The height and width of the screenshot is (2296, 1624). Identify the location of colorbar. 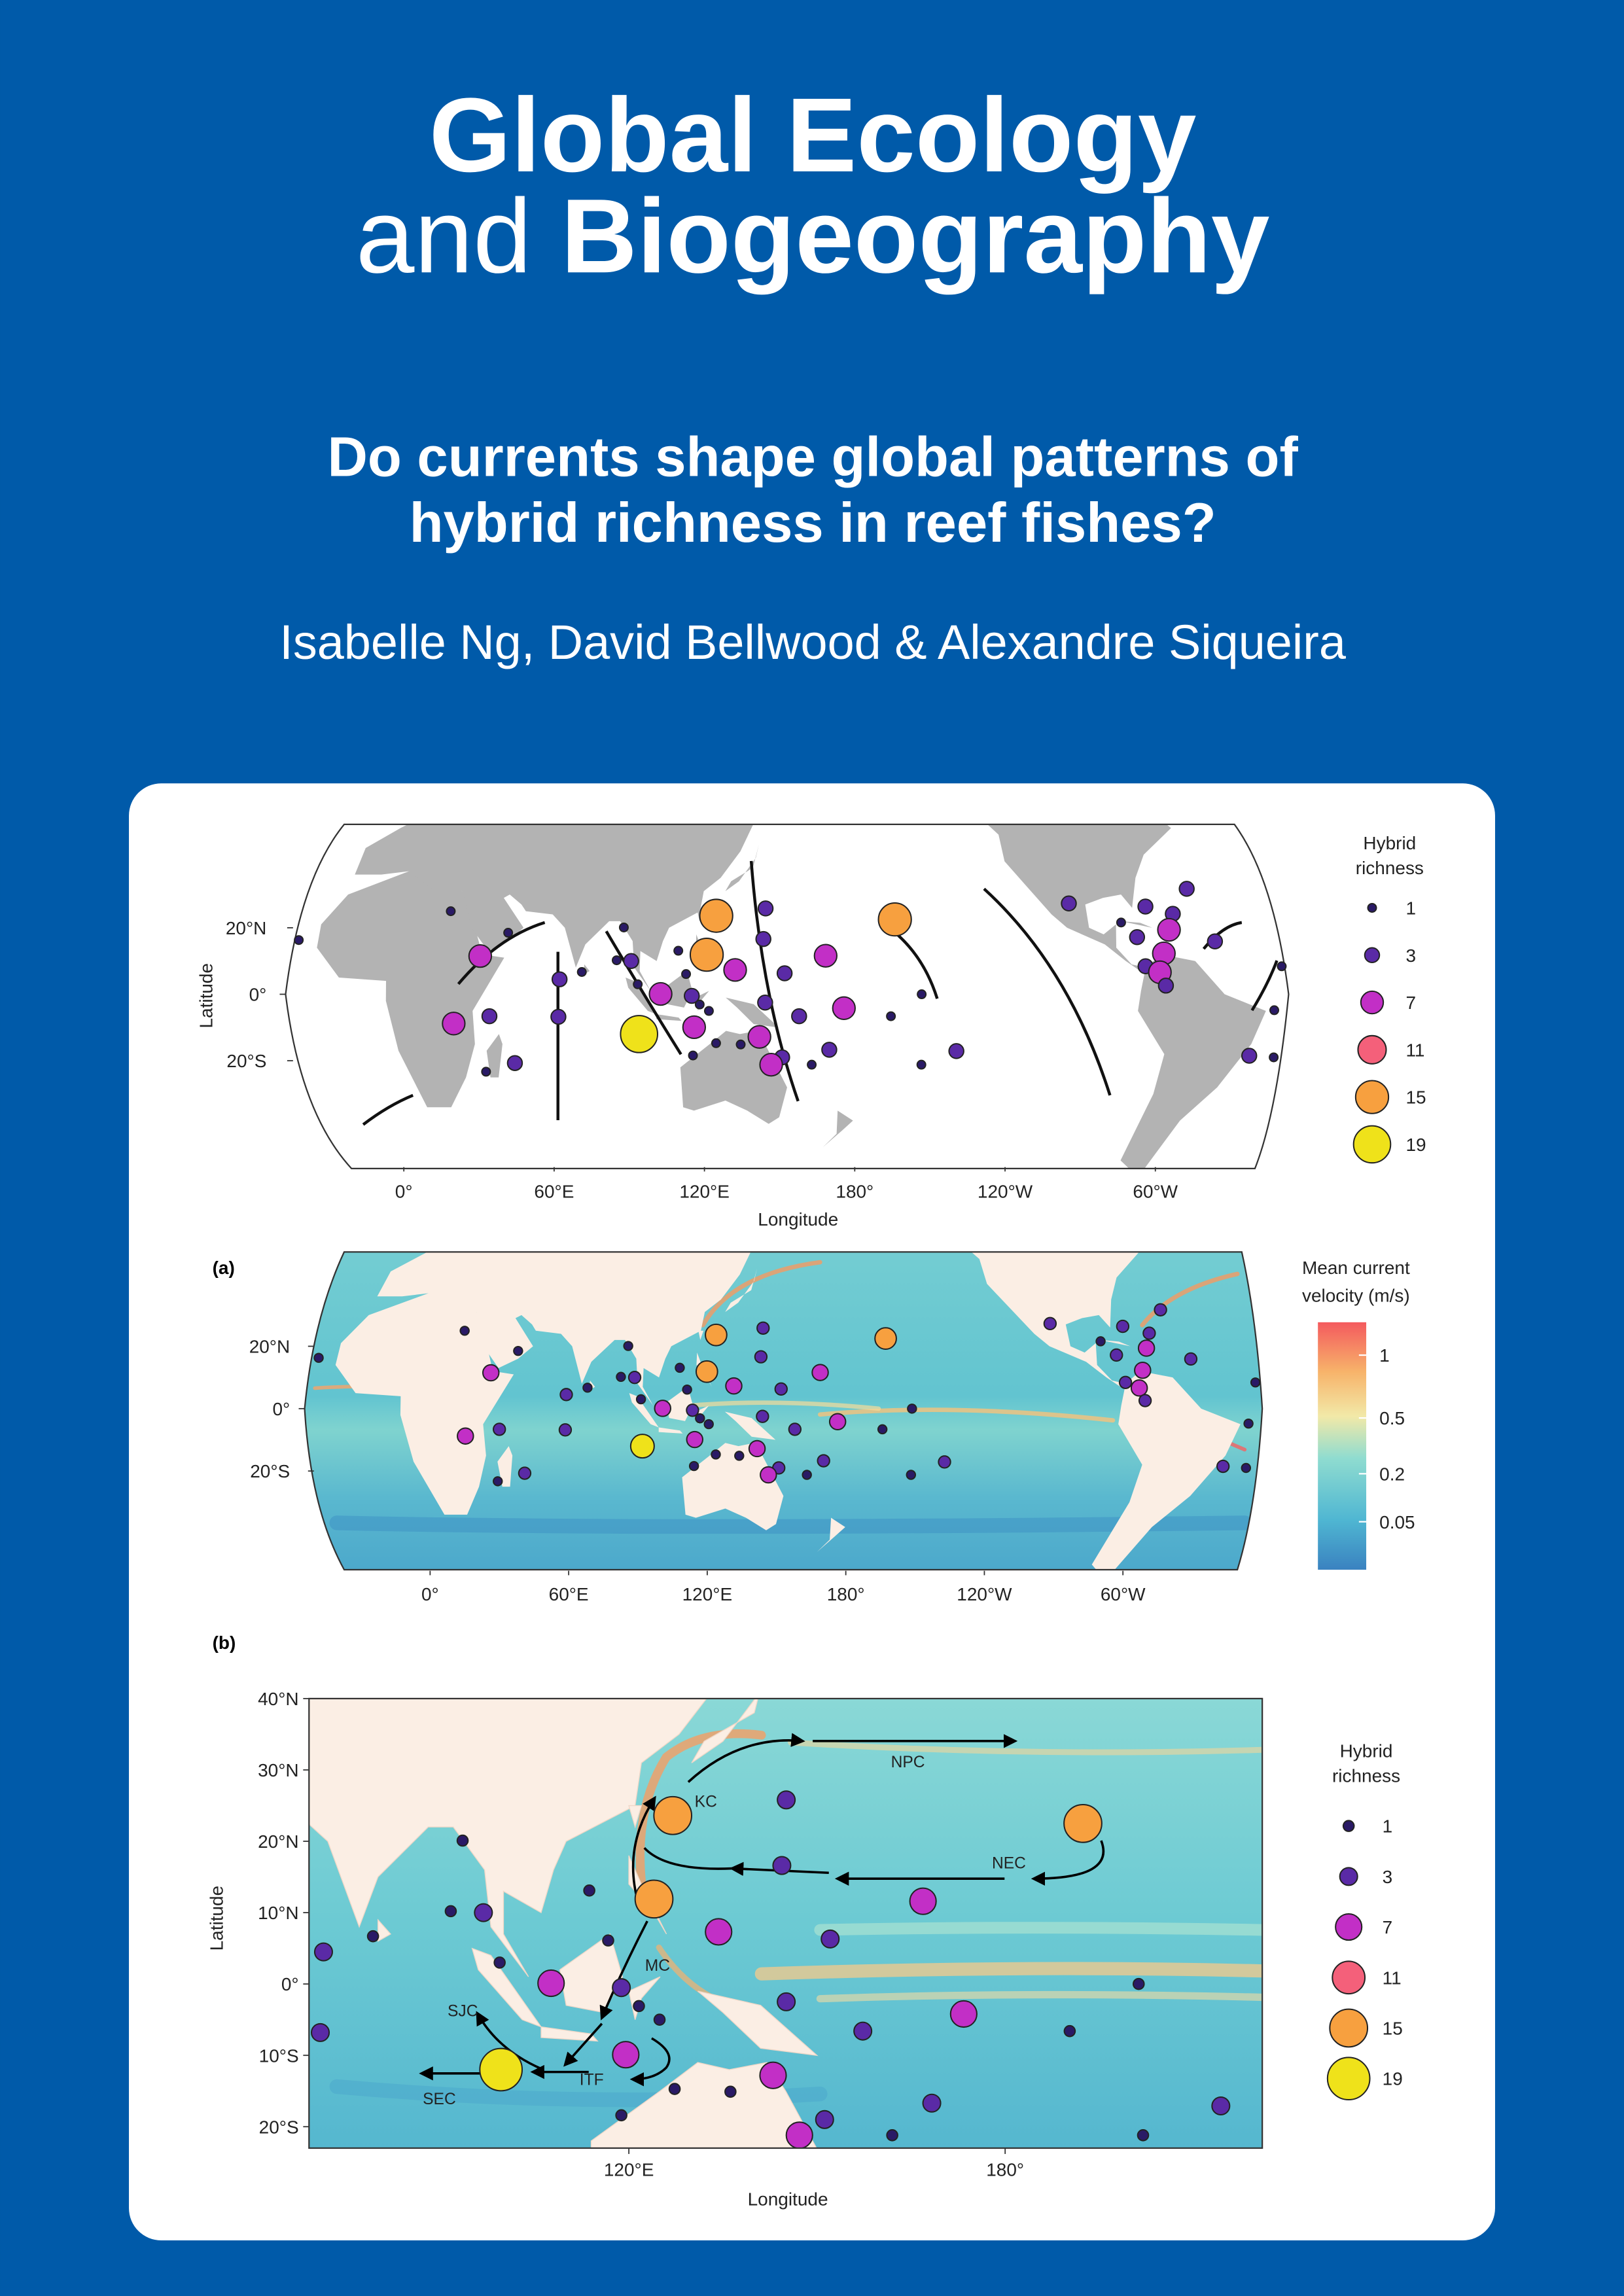
(1342, 1446).